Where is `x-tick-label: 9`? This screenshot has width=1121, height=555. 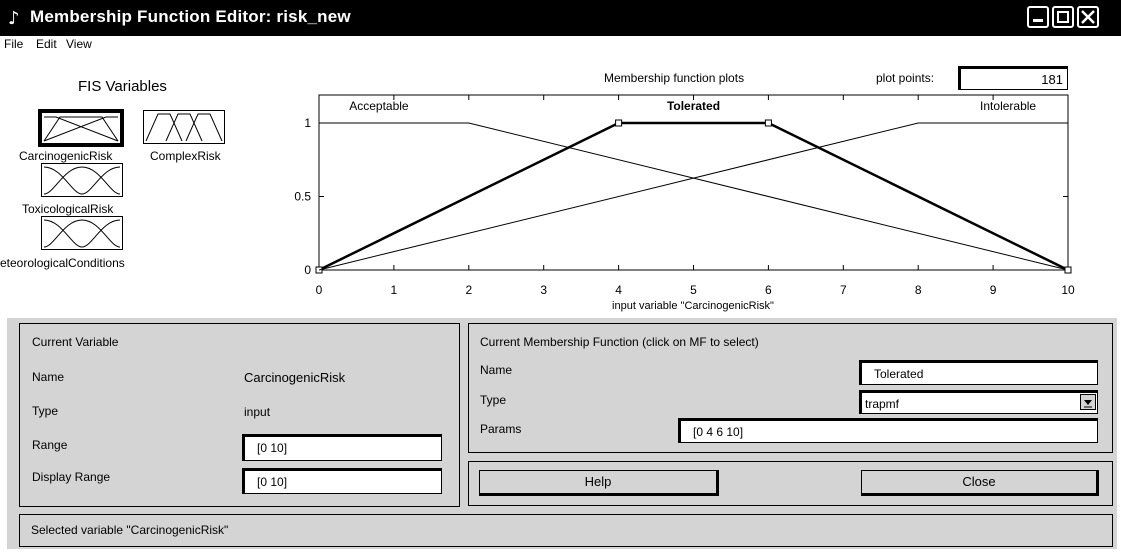
x-tick-label: 9 is located at coordinates (993, 290).